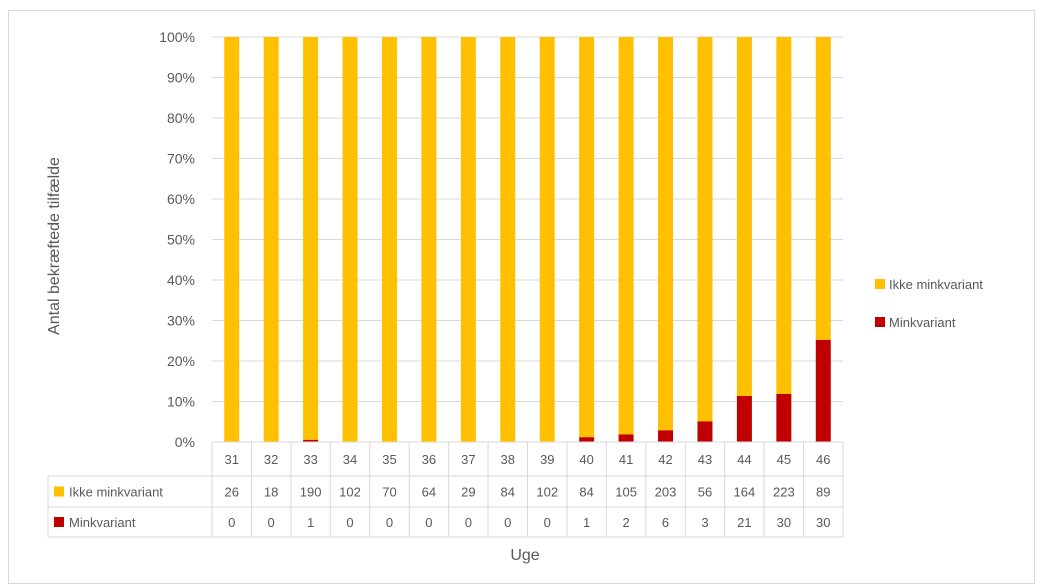  Describe the element at coordinates (181, 199) in the screenshot. I see `y-tick-label: 60%` at that location.